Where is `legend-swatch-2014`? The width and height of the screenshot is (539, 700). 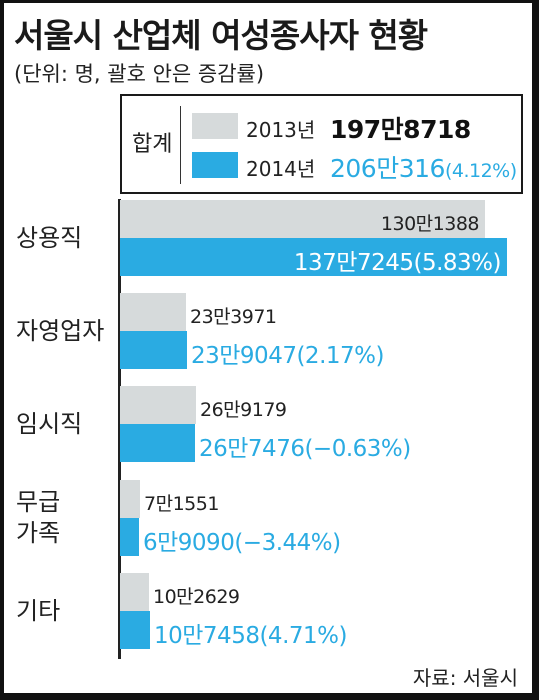
legend-swatch-2014 is located at coordinates (215, 165).